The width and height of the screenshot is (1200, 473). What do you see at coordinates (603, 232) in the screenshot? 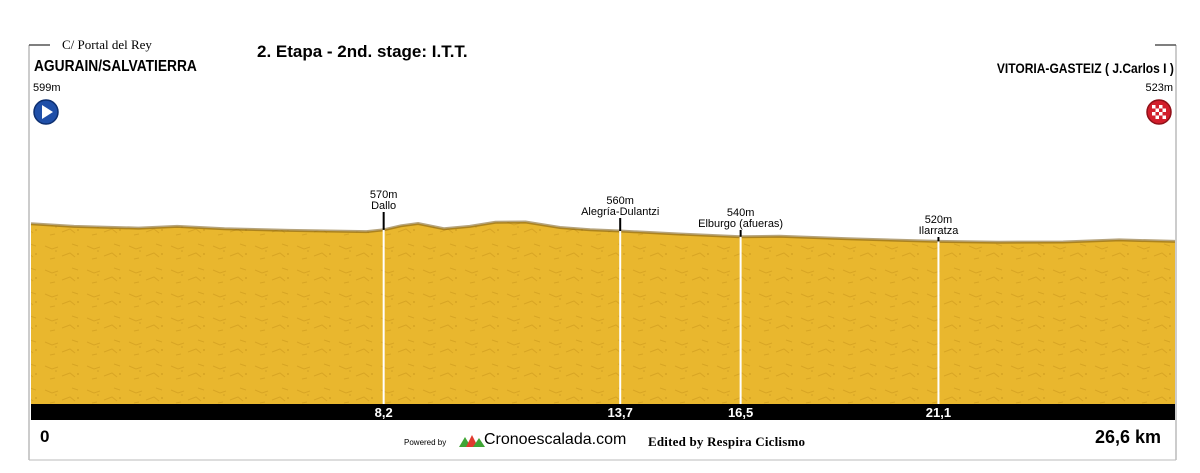
I see `profile-line` at bounding box center [603, 232].